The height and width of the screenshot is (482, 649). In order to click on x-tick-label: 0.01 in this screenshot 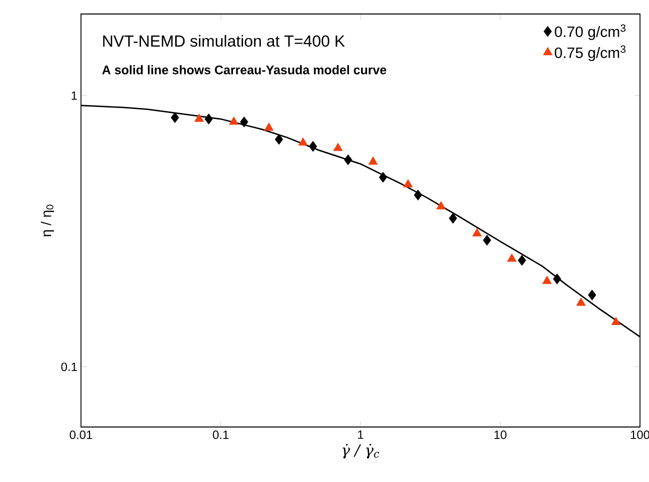, I will do `click(81, 435)`.